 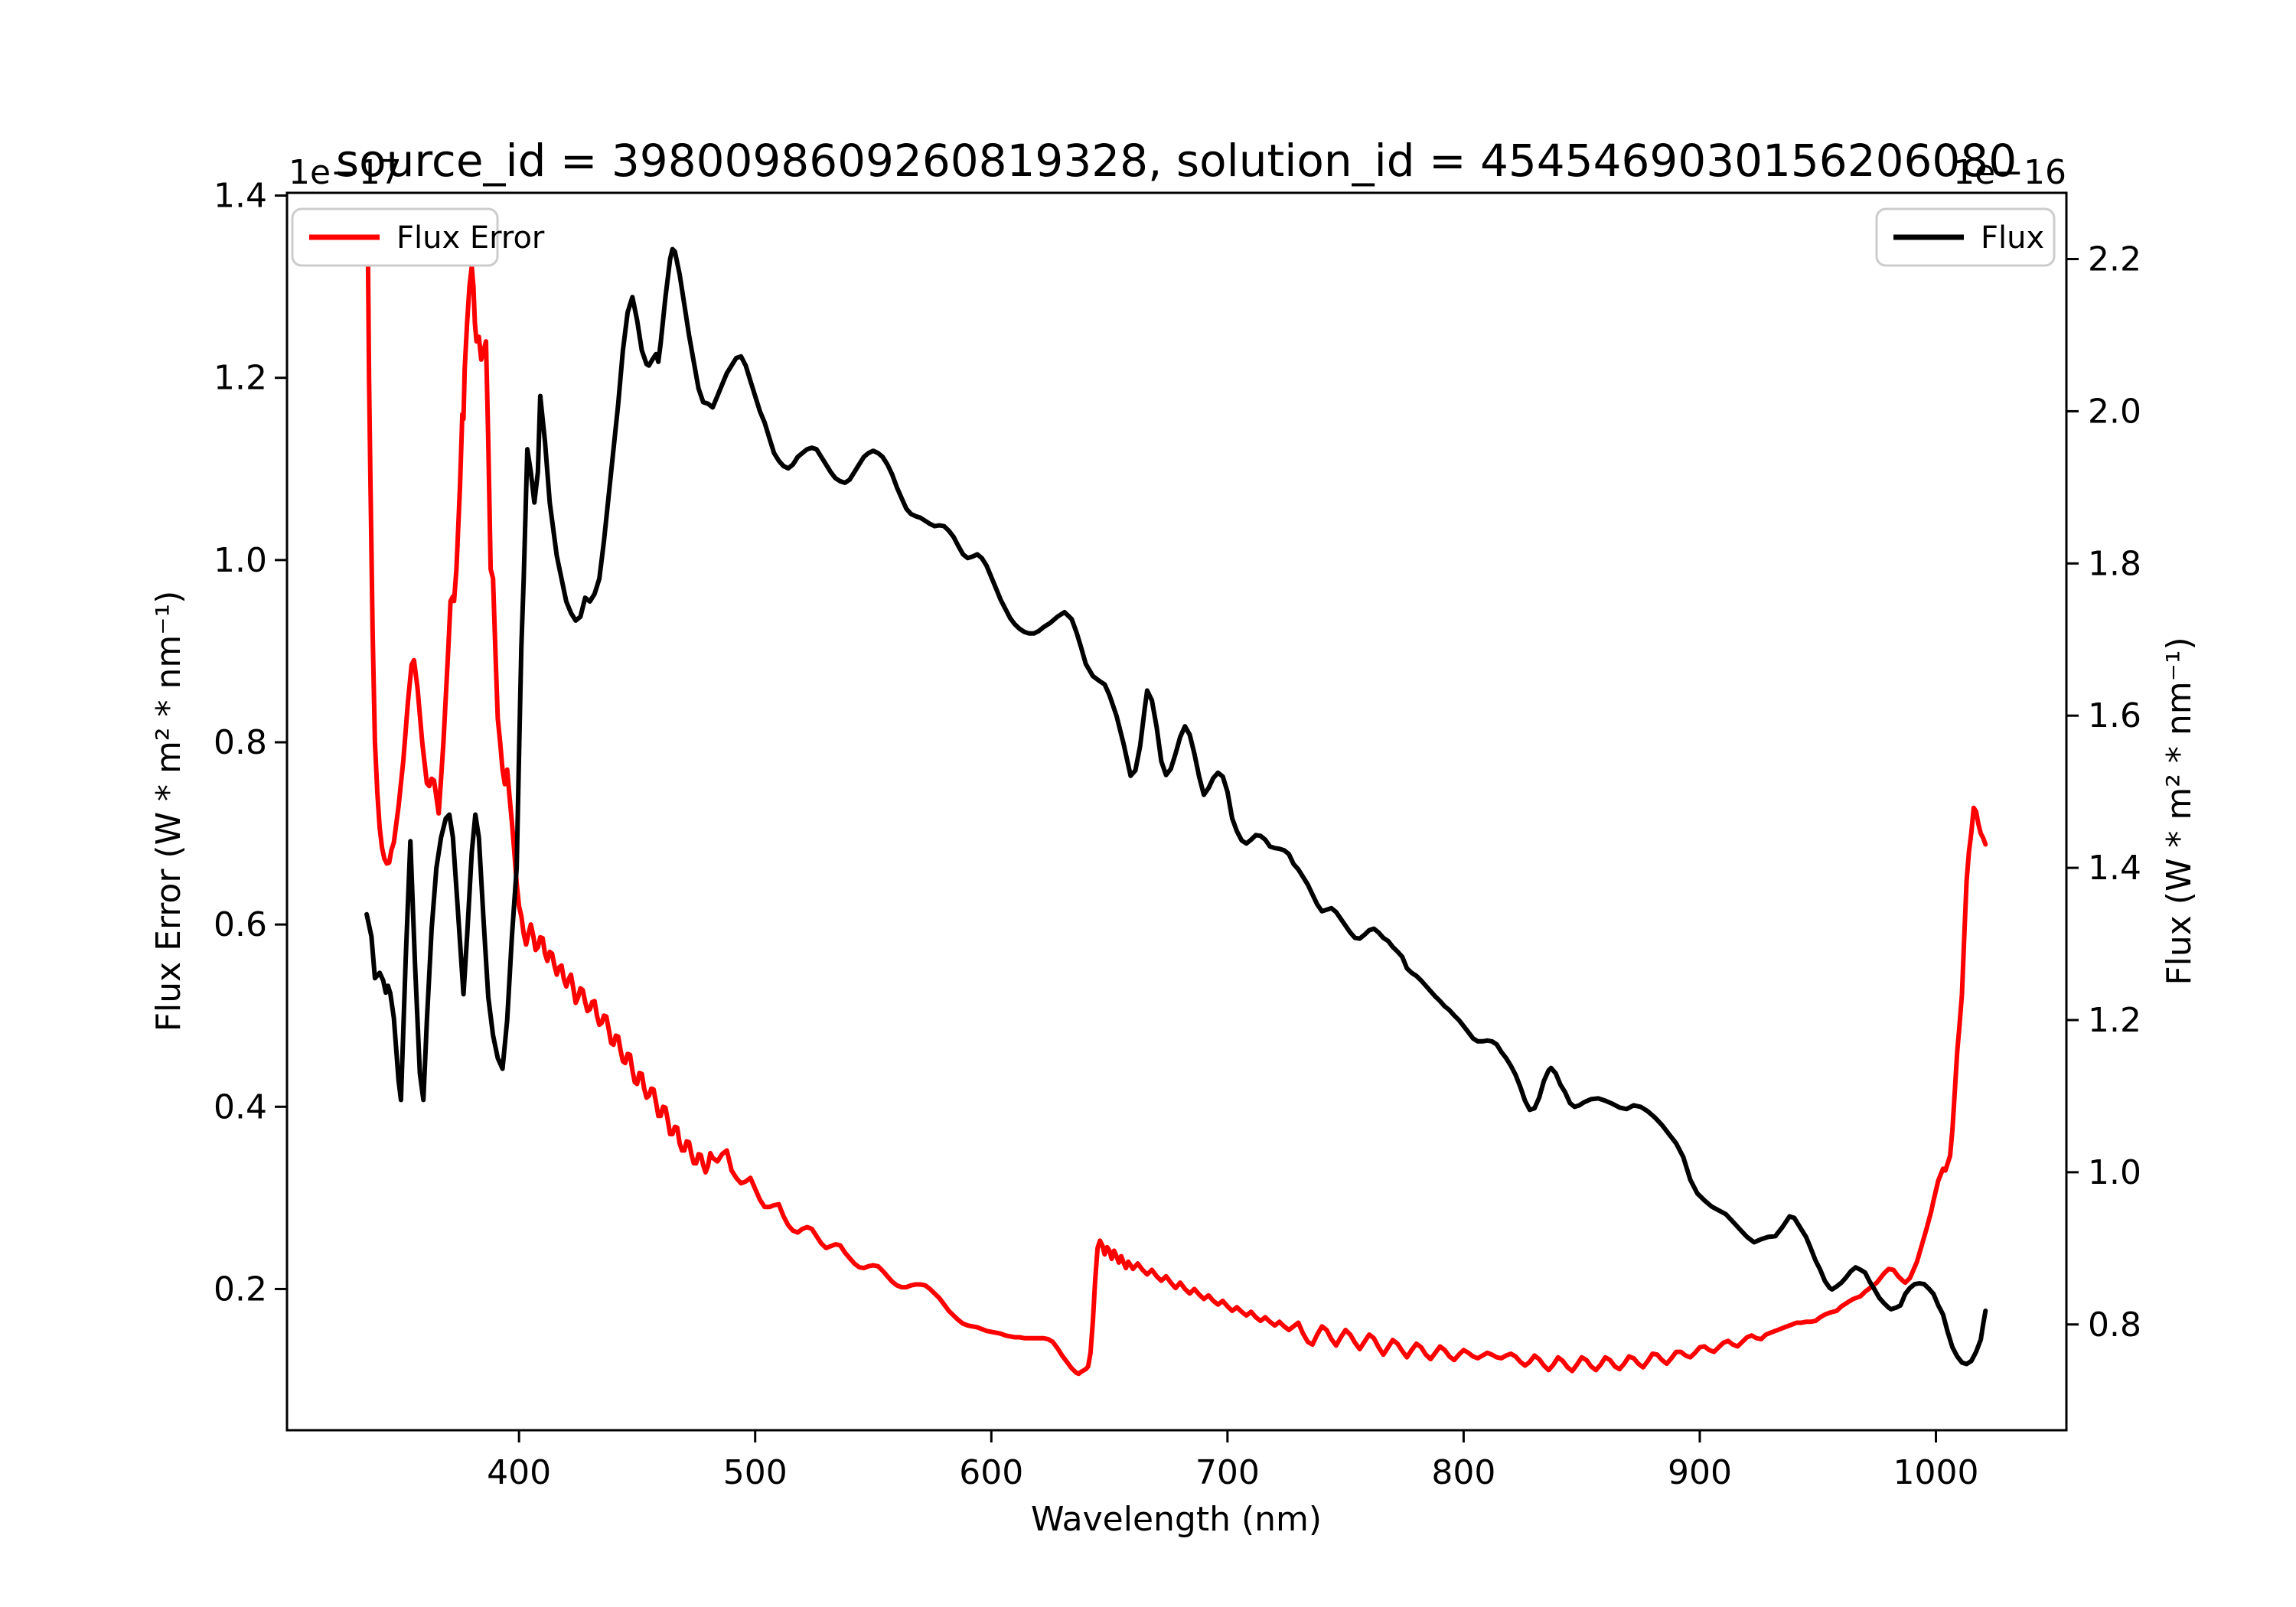 What do you see at coordinates (519, 1473) in the screenshot?
I see `x-tick-label: 400` at bounding box center [519, 1473].